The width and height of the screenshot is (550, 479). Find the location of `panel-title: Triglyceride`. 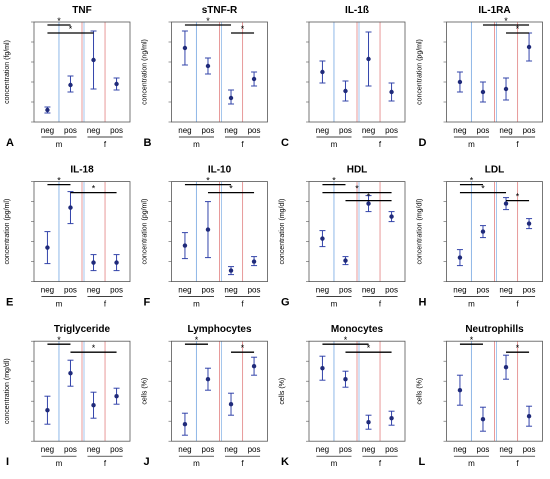

panel-title: Triglyceride is located at coordinates (82, 329).